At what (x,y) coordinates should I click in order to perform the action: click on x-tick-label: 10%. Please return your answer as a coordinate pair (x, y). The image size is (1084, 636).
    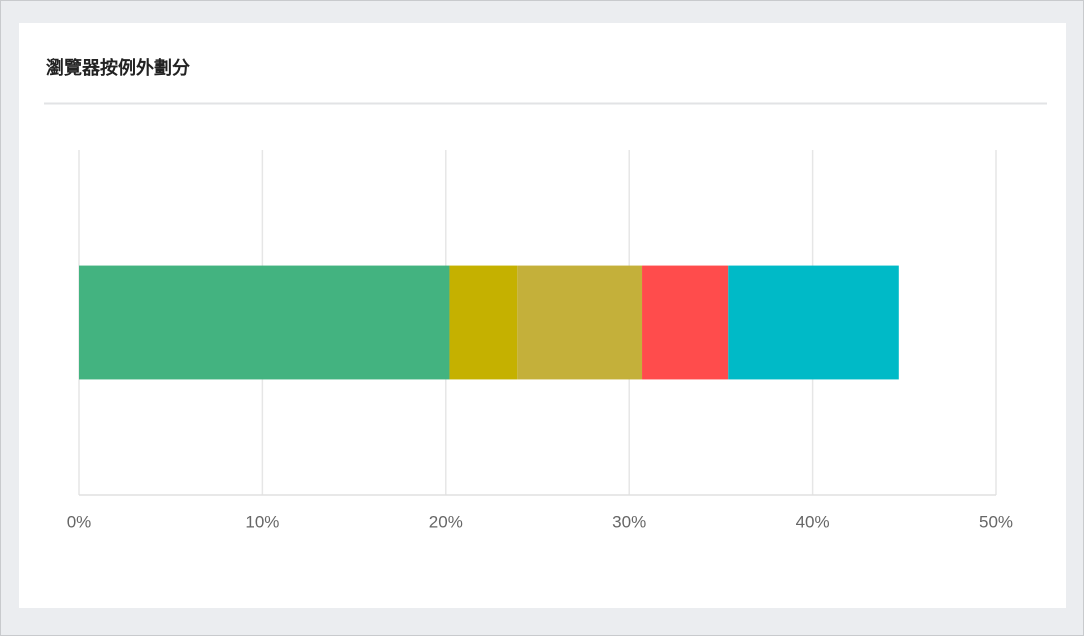
    Looking at the image, I should click on (262, 521).